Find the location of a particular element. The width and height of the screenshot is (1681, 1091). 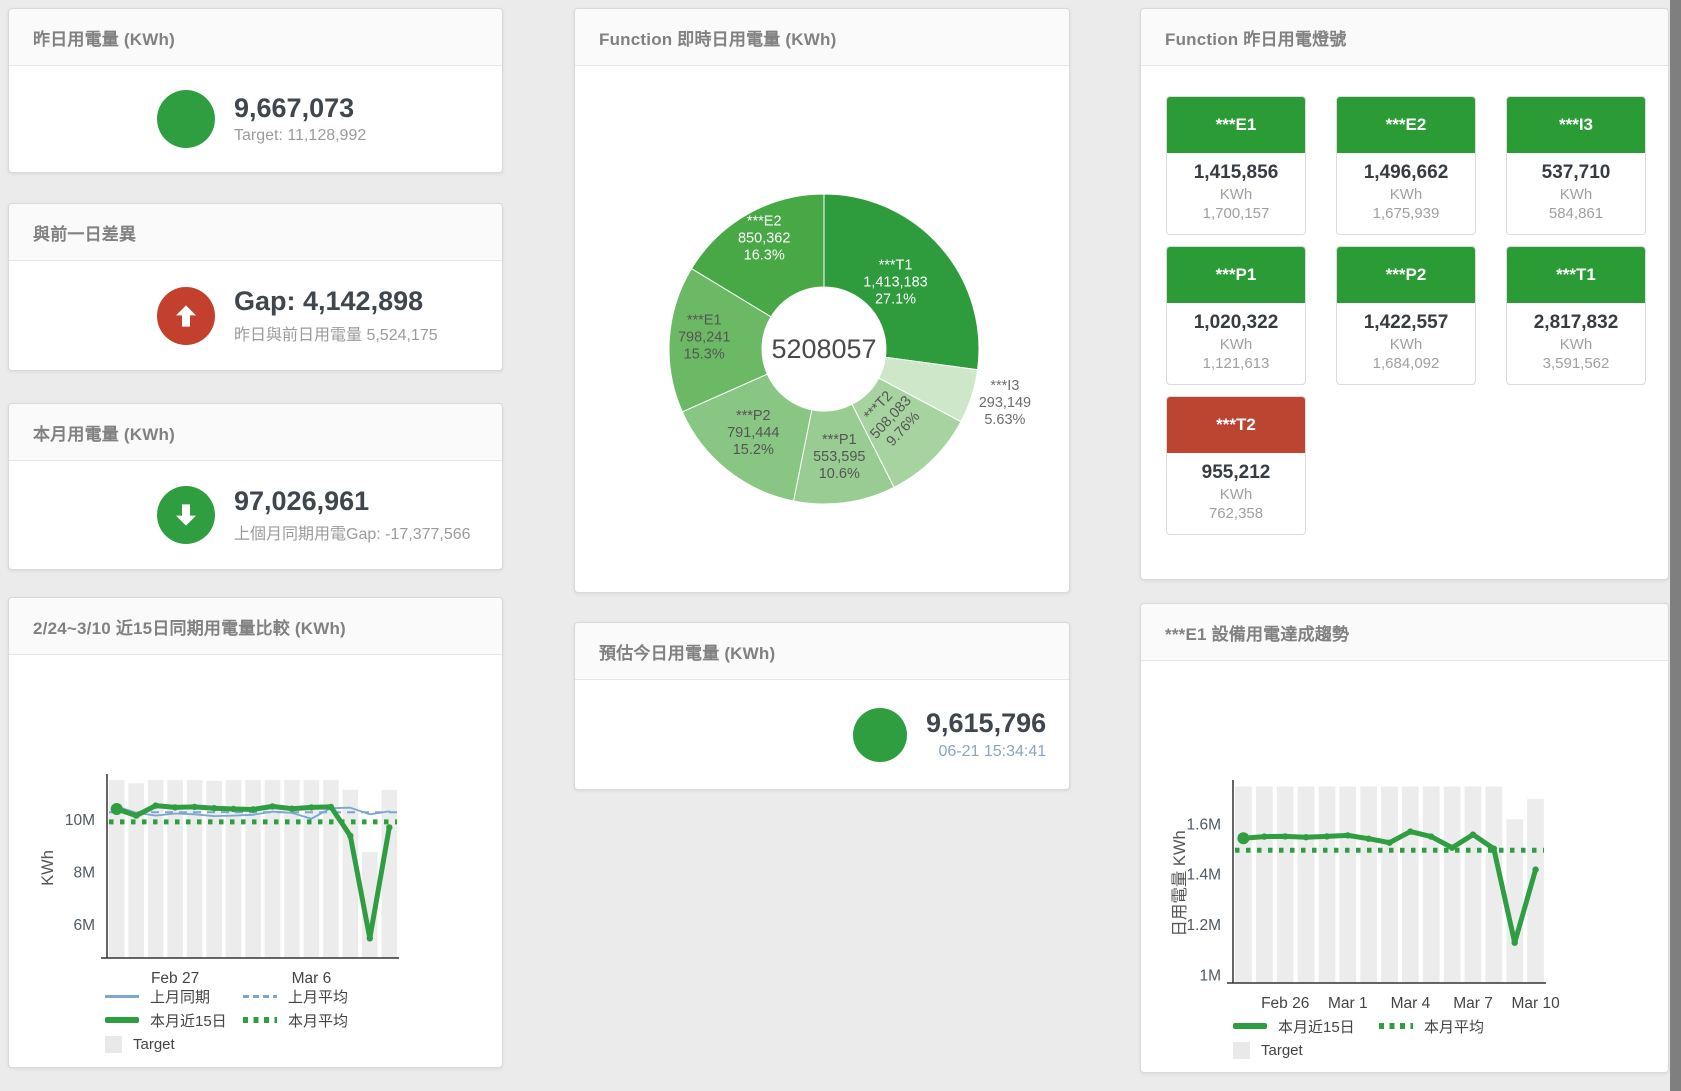

scrollbar is located at coordinates (1675, 545).